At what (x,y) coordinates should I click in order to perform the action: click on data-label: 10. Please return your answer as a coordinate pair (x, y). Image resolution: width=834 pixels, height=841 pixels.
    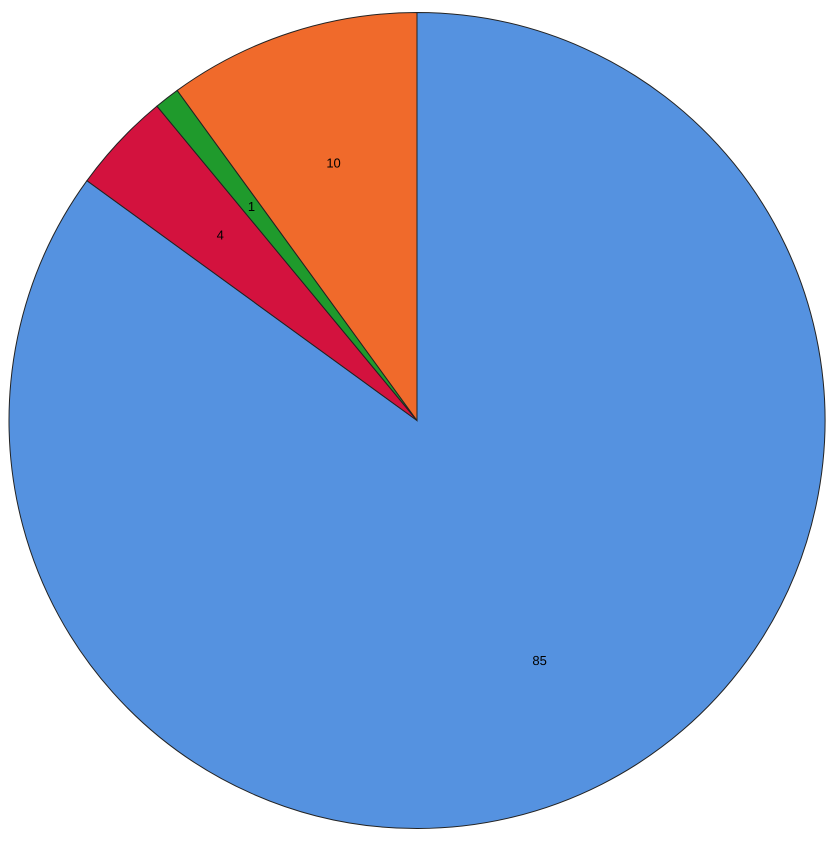
    Looking at the image, I should click on (333, 163).